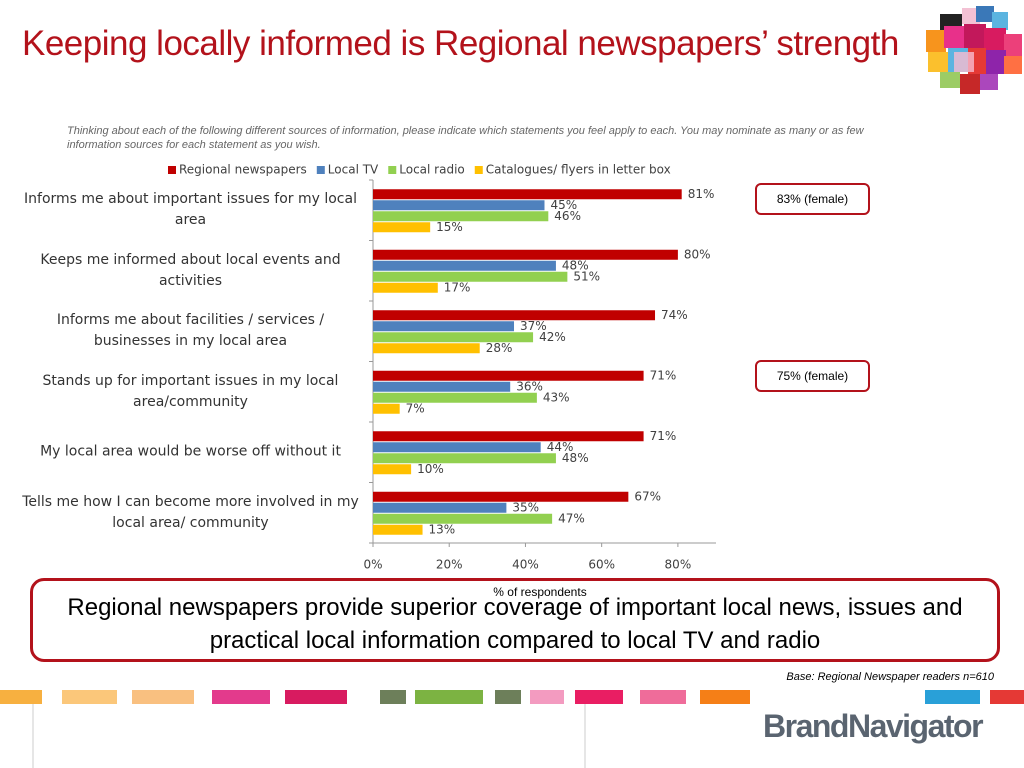  Describe the element at coordinates (601, 565) in the screenshot. I see `x-tick-label: 60%` at that location.